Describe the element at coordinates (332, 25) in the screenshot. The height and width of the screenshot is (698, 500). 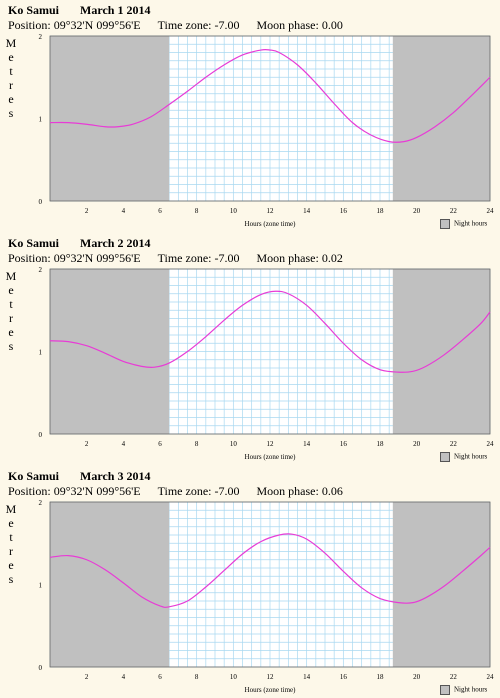
I see `moonphase-value: 0.00` at that location.